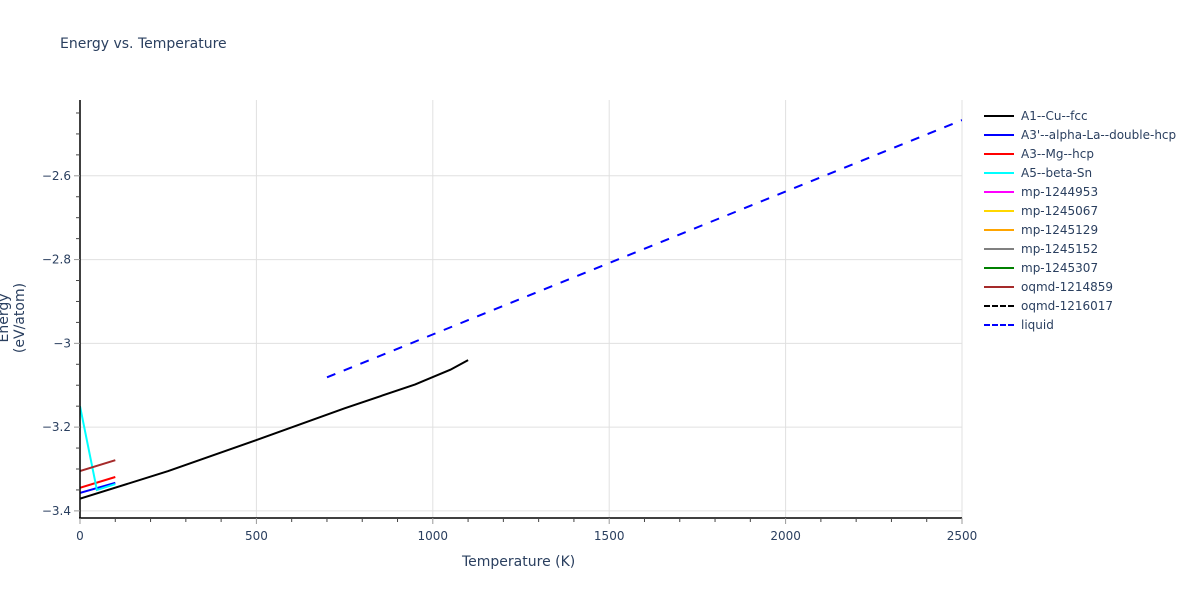 The image size is (1200, 600). I want to click on y-axis-label: Energy (eV/atom), so click(14, 318).